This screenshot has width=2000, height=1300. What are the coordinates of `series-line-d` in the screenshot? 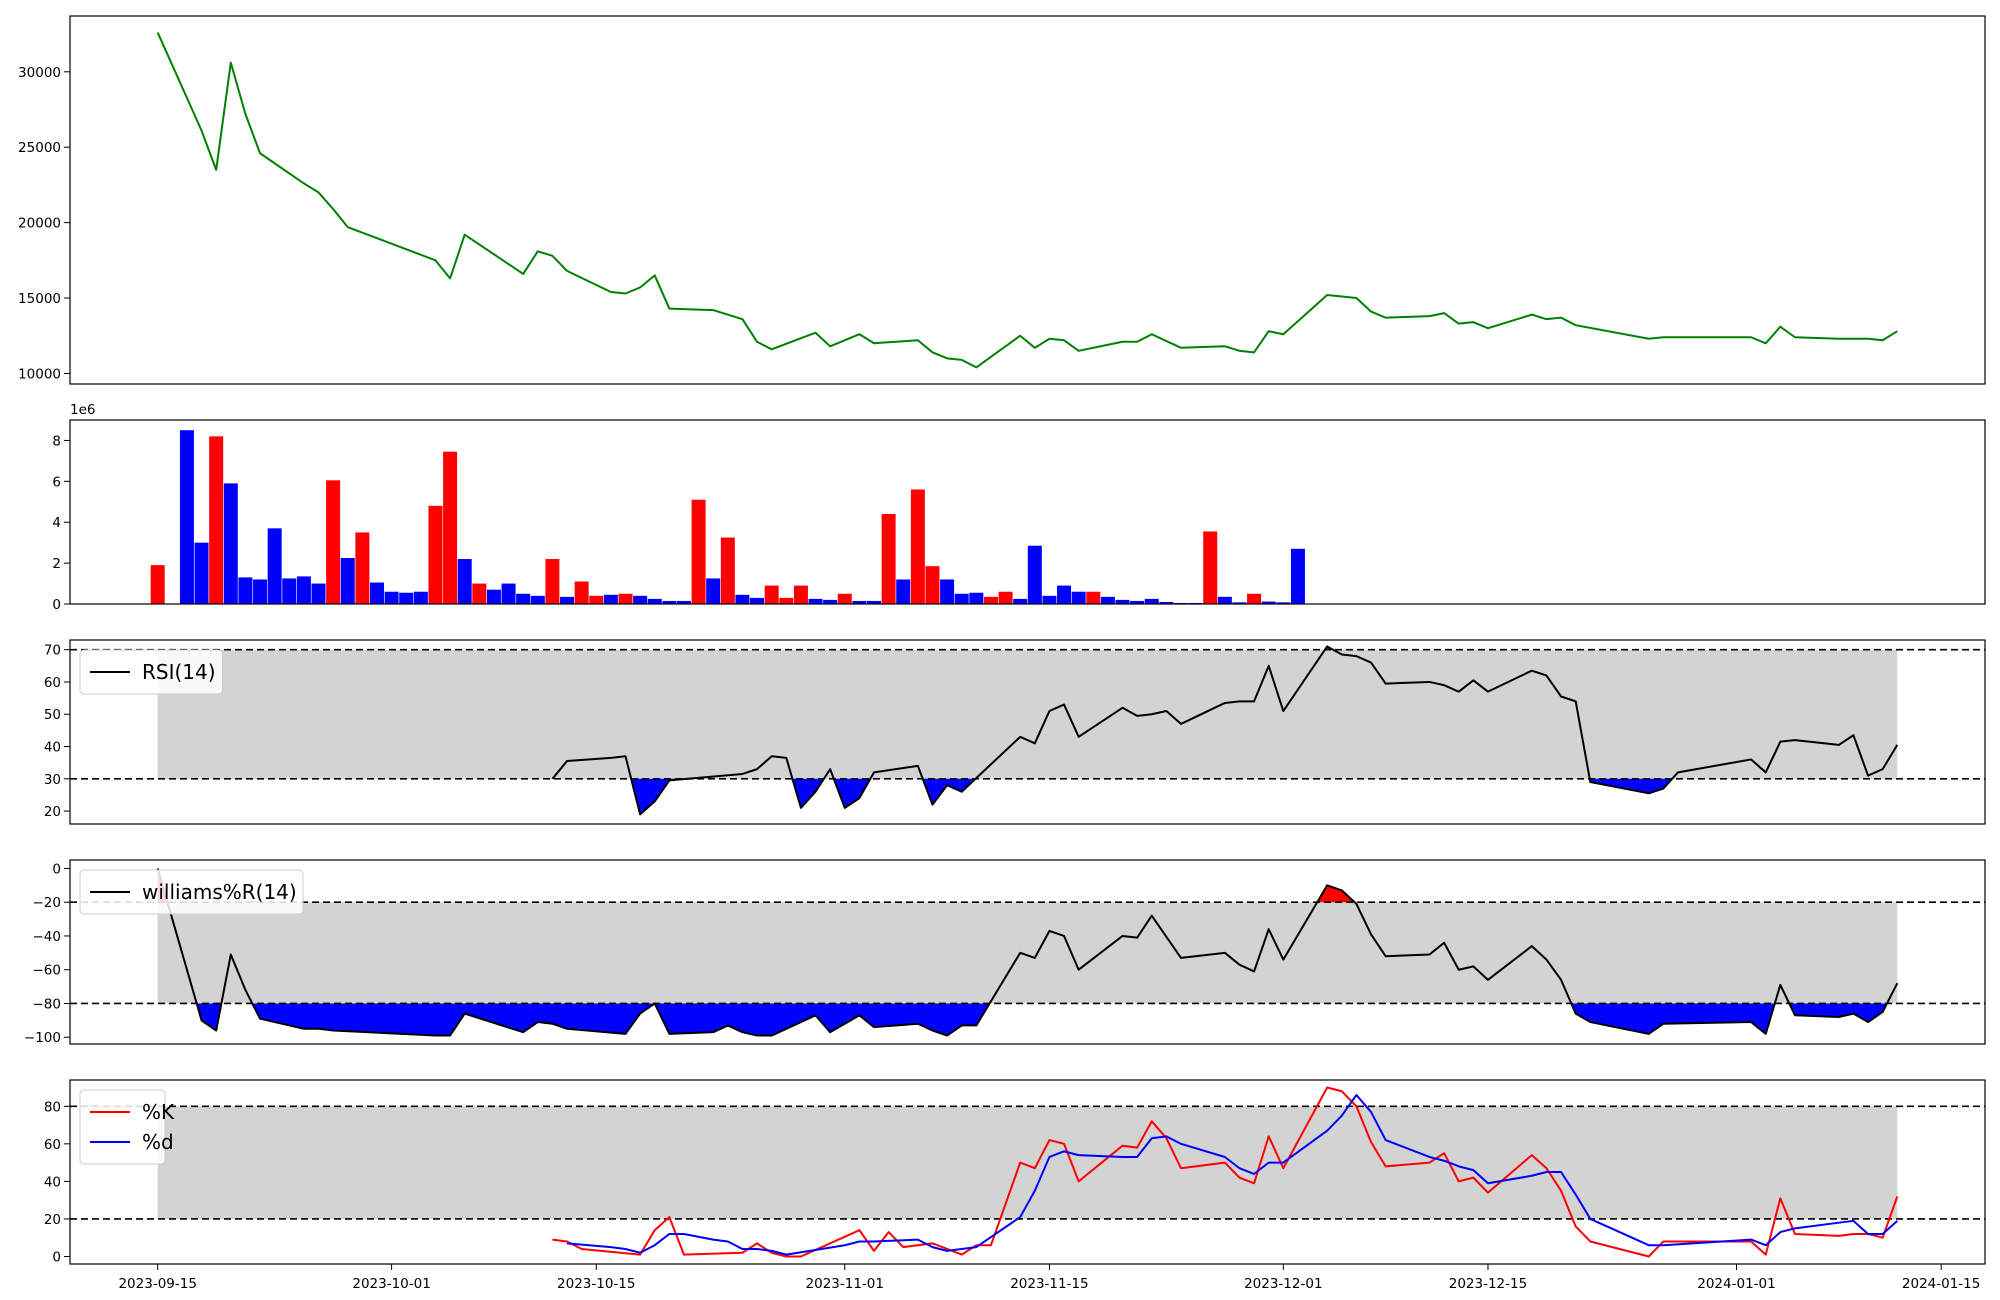 It's located at (1232, 1175).